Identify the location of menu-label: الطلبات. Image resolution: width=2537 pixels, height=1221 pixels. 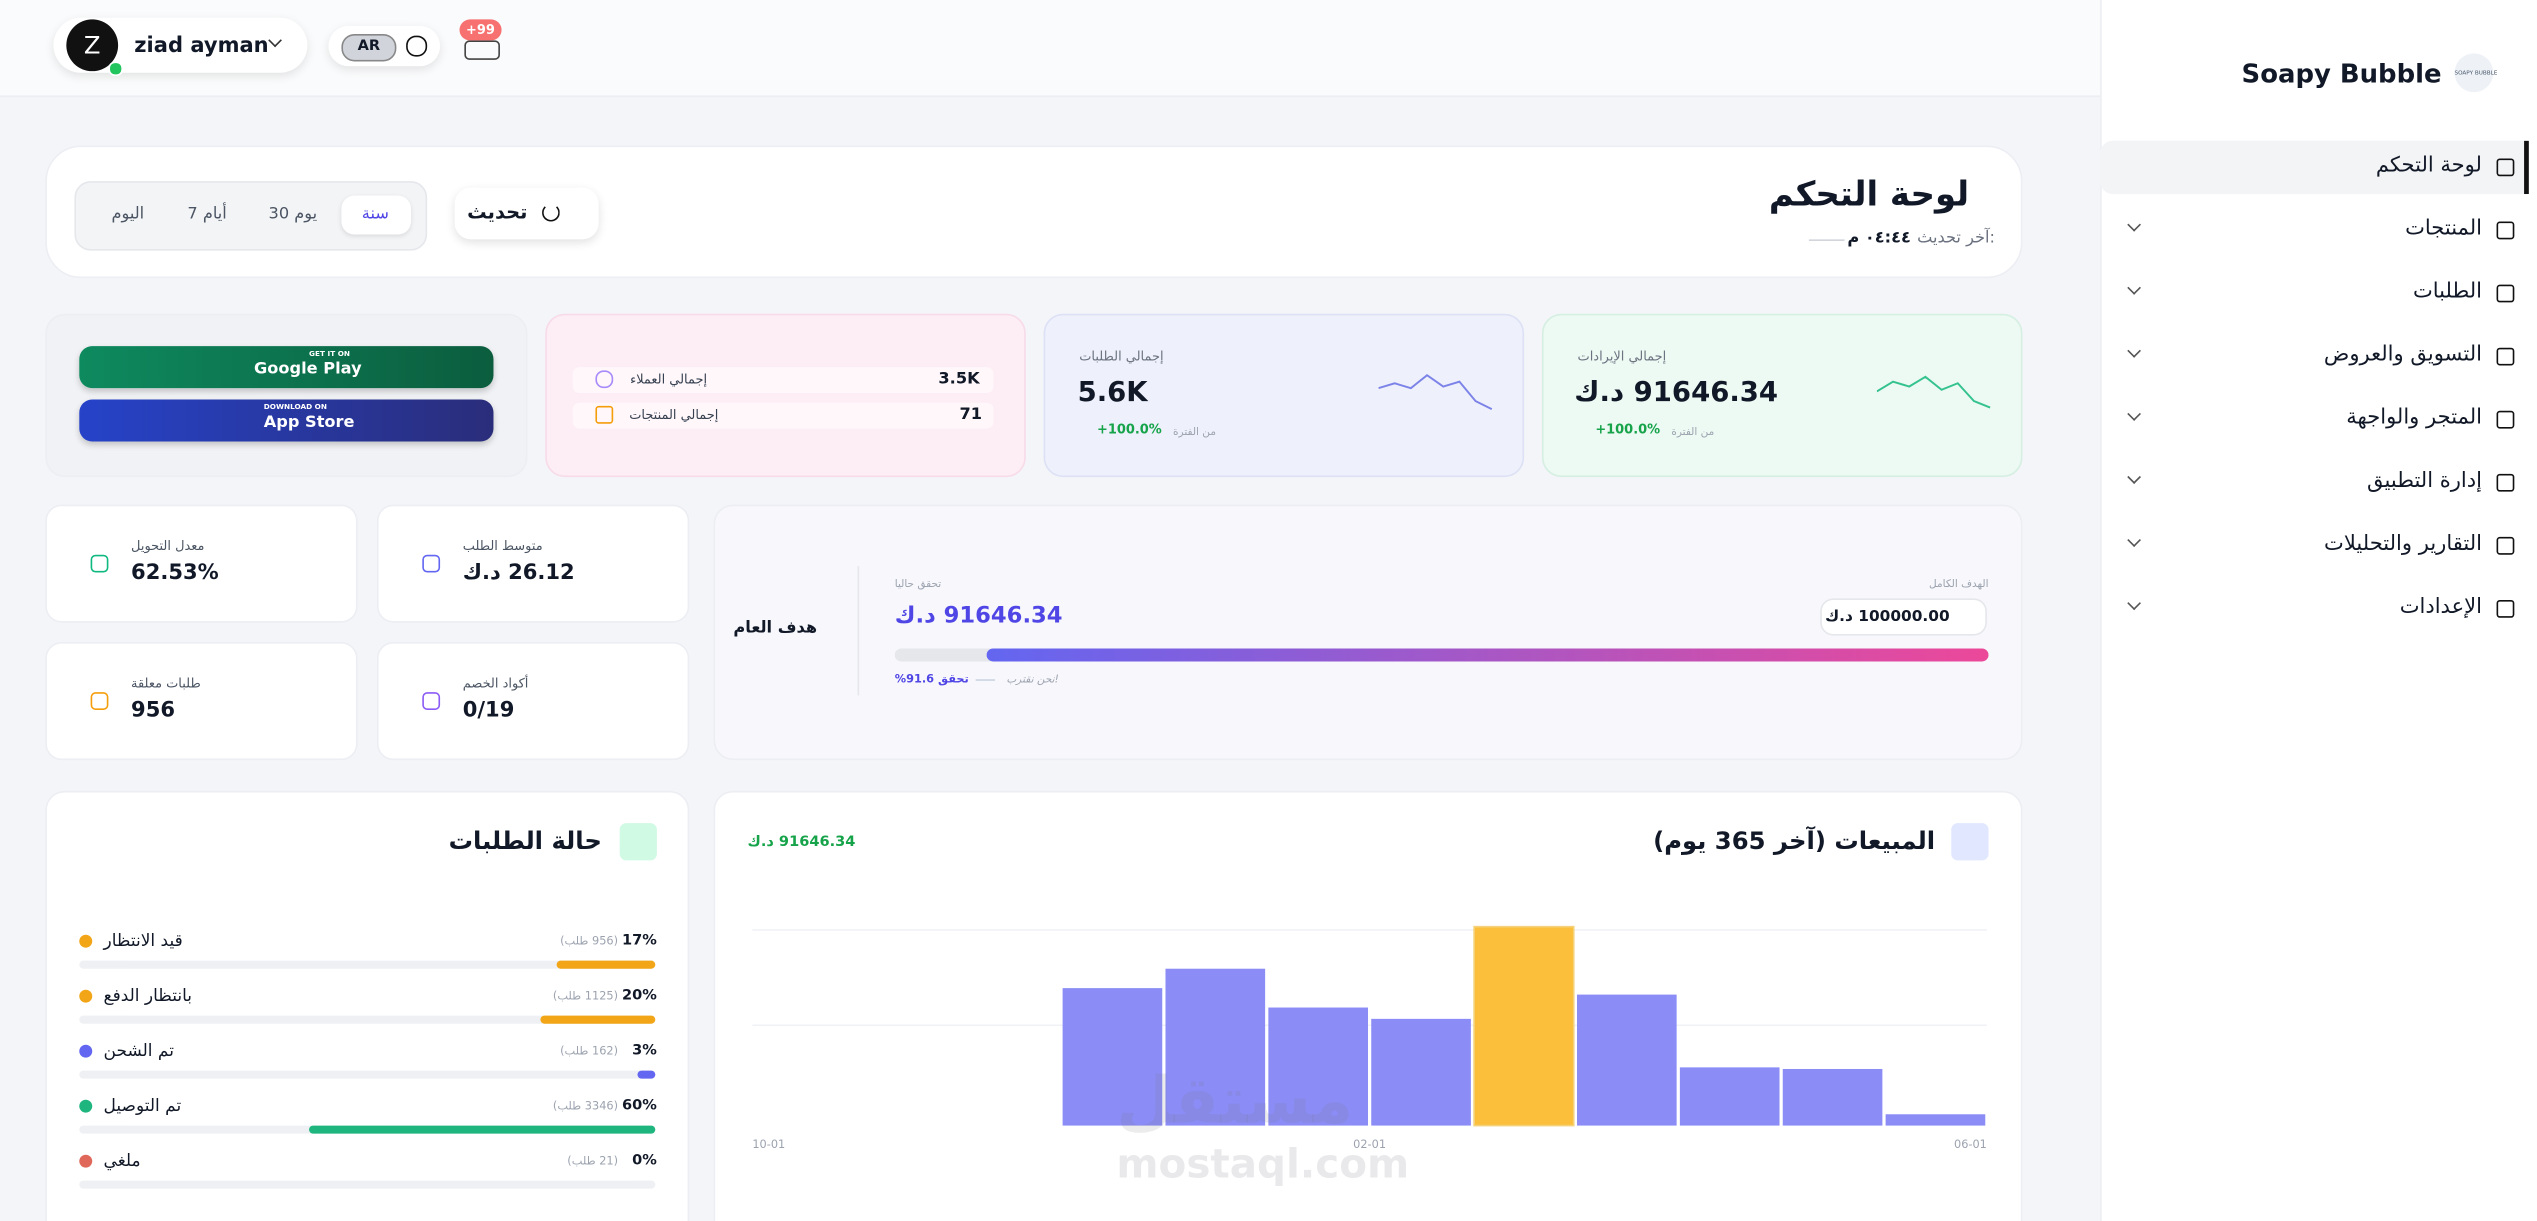
(2447, 292).